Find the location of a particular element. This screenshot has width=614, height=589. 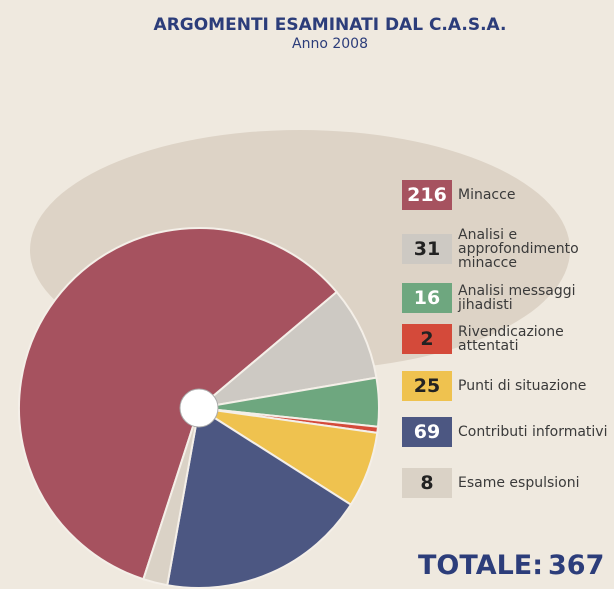

legend-label: Analisi e approfondimento minacce is located at coordinates (518, 249).